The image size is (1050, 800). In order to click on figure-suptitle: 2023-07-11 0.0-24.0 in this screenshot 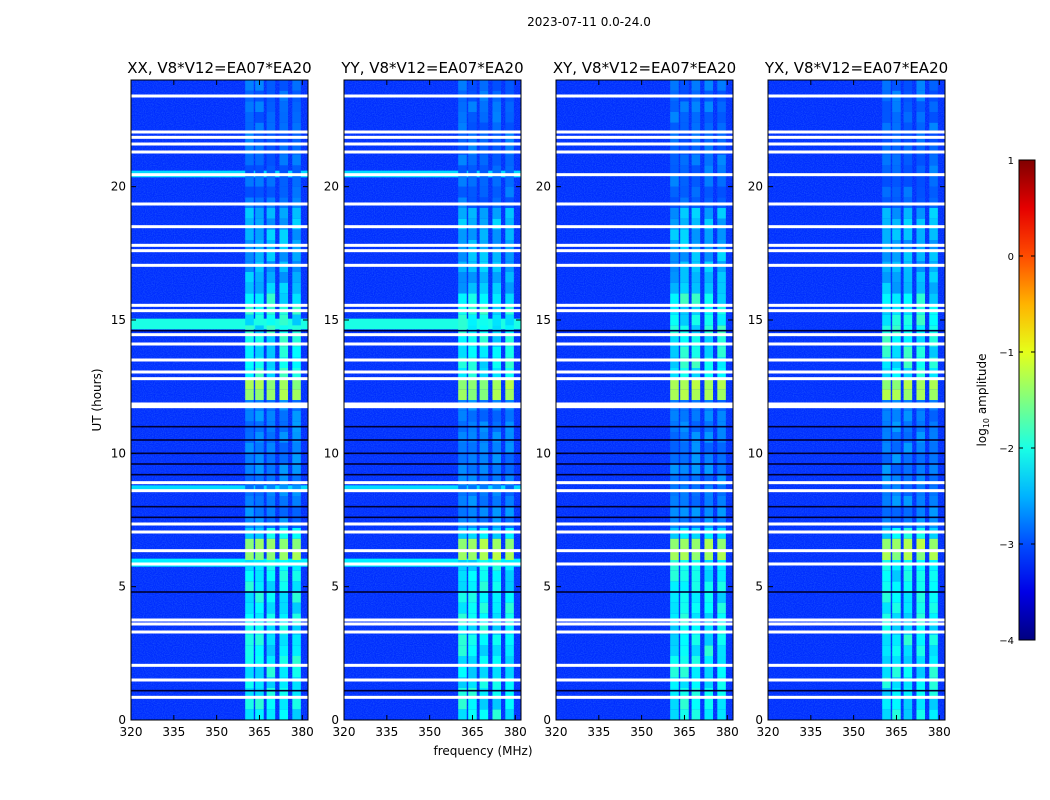, I will do `click(589, 22)`.